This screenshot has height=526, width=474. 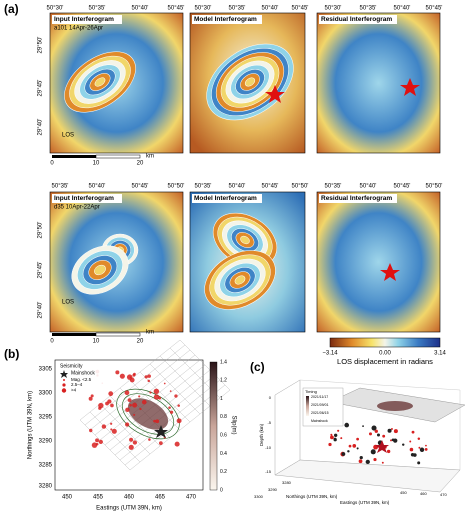 I want to click on legend-item: Mag. <2.5, so click(x=81, y=379).